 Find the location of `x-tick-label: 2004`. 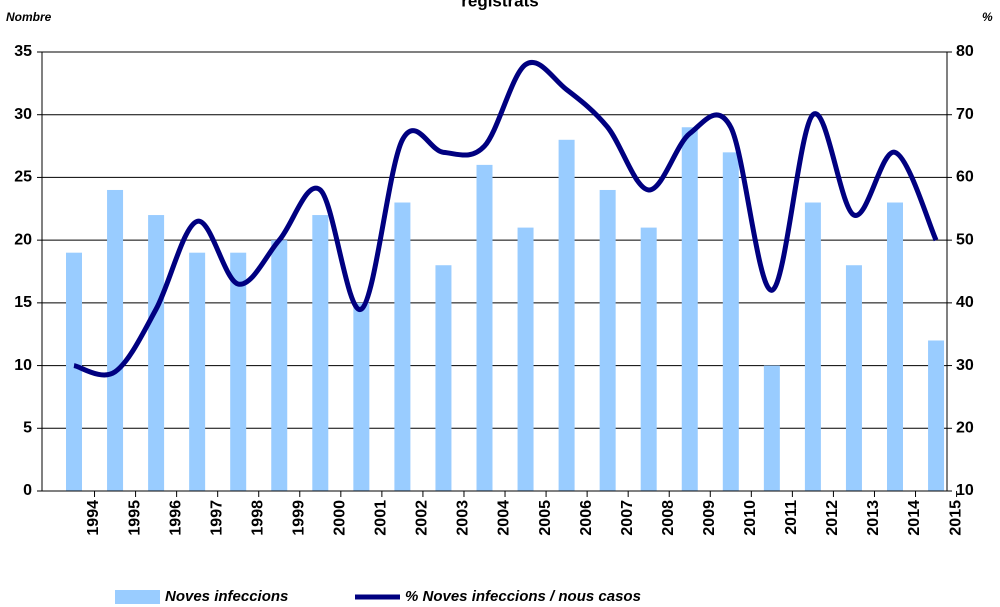

x-tick-label: 2004 is located at coordinates (504, 518).